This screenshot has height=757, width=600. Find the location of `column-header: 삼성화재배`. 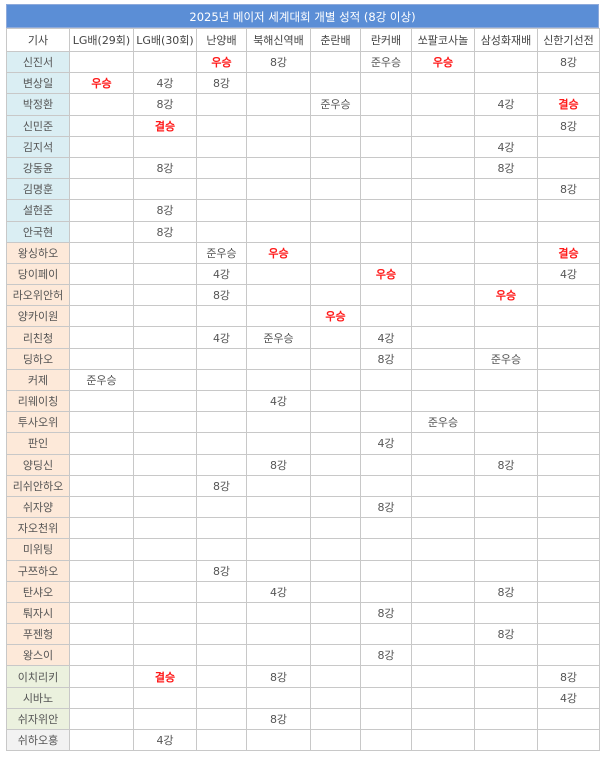

column-header: 삼성화재배 is located at coordinates (506, 40).